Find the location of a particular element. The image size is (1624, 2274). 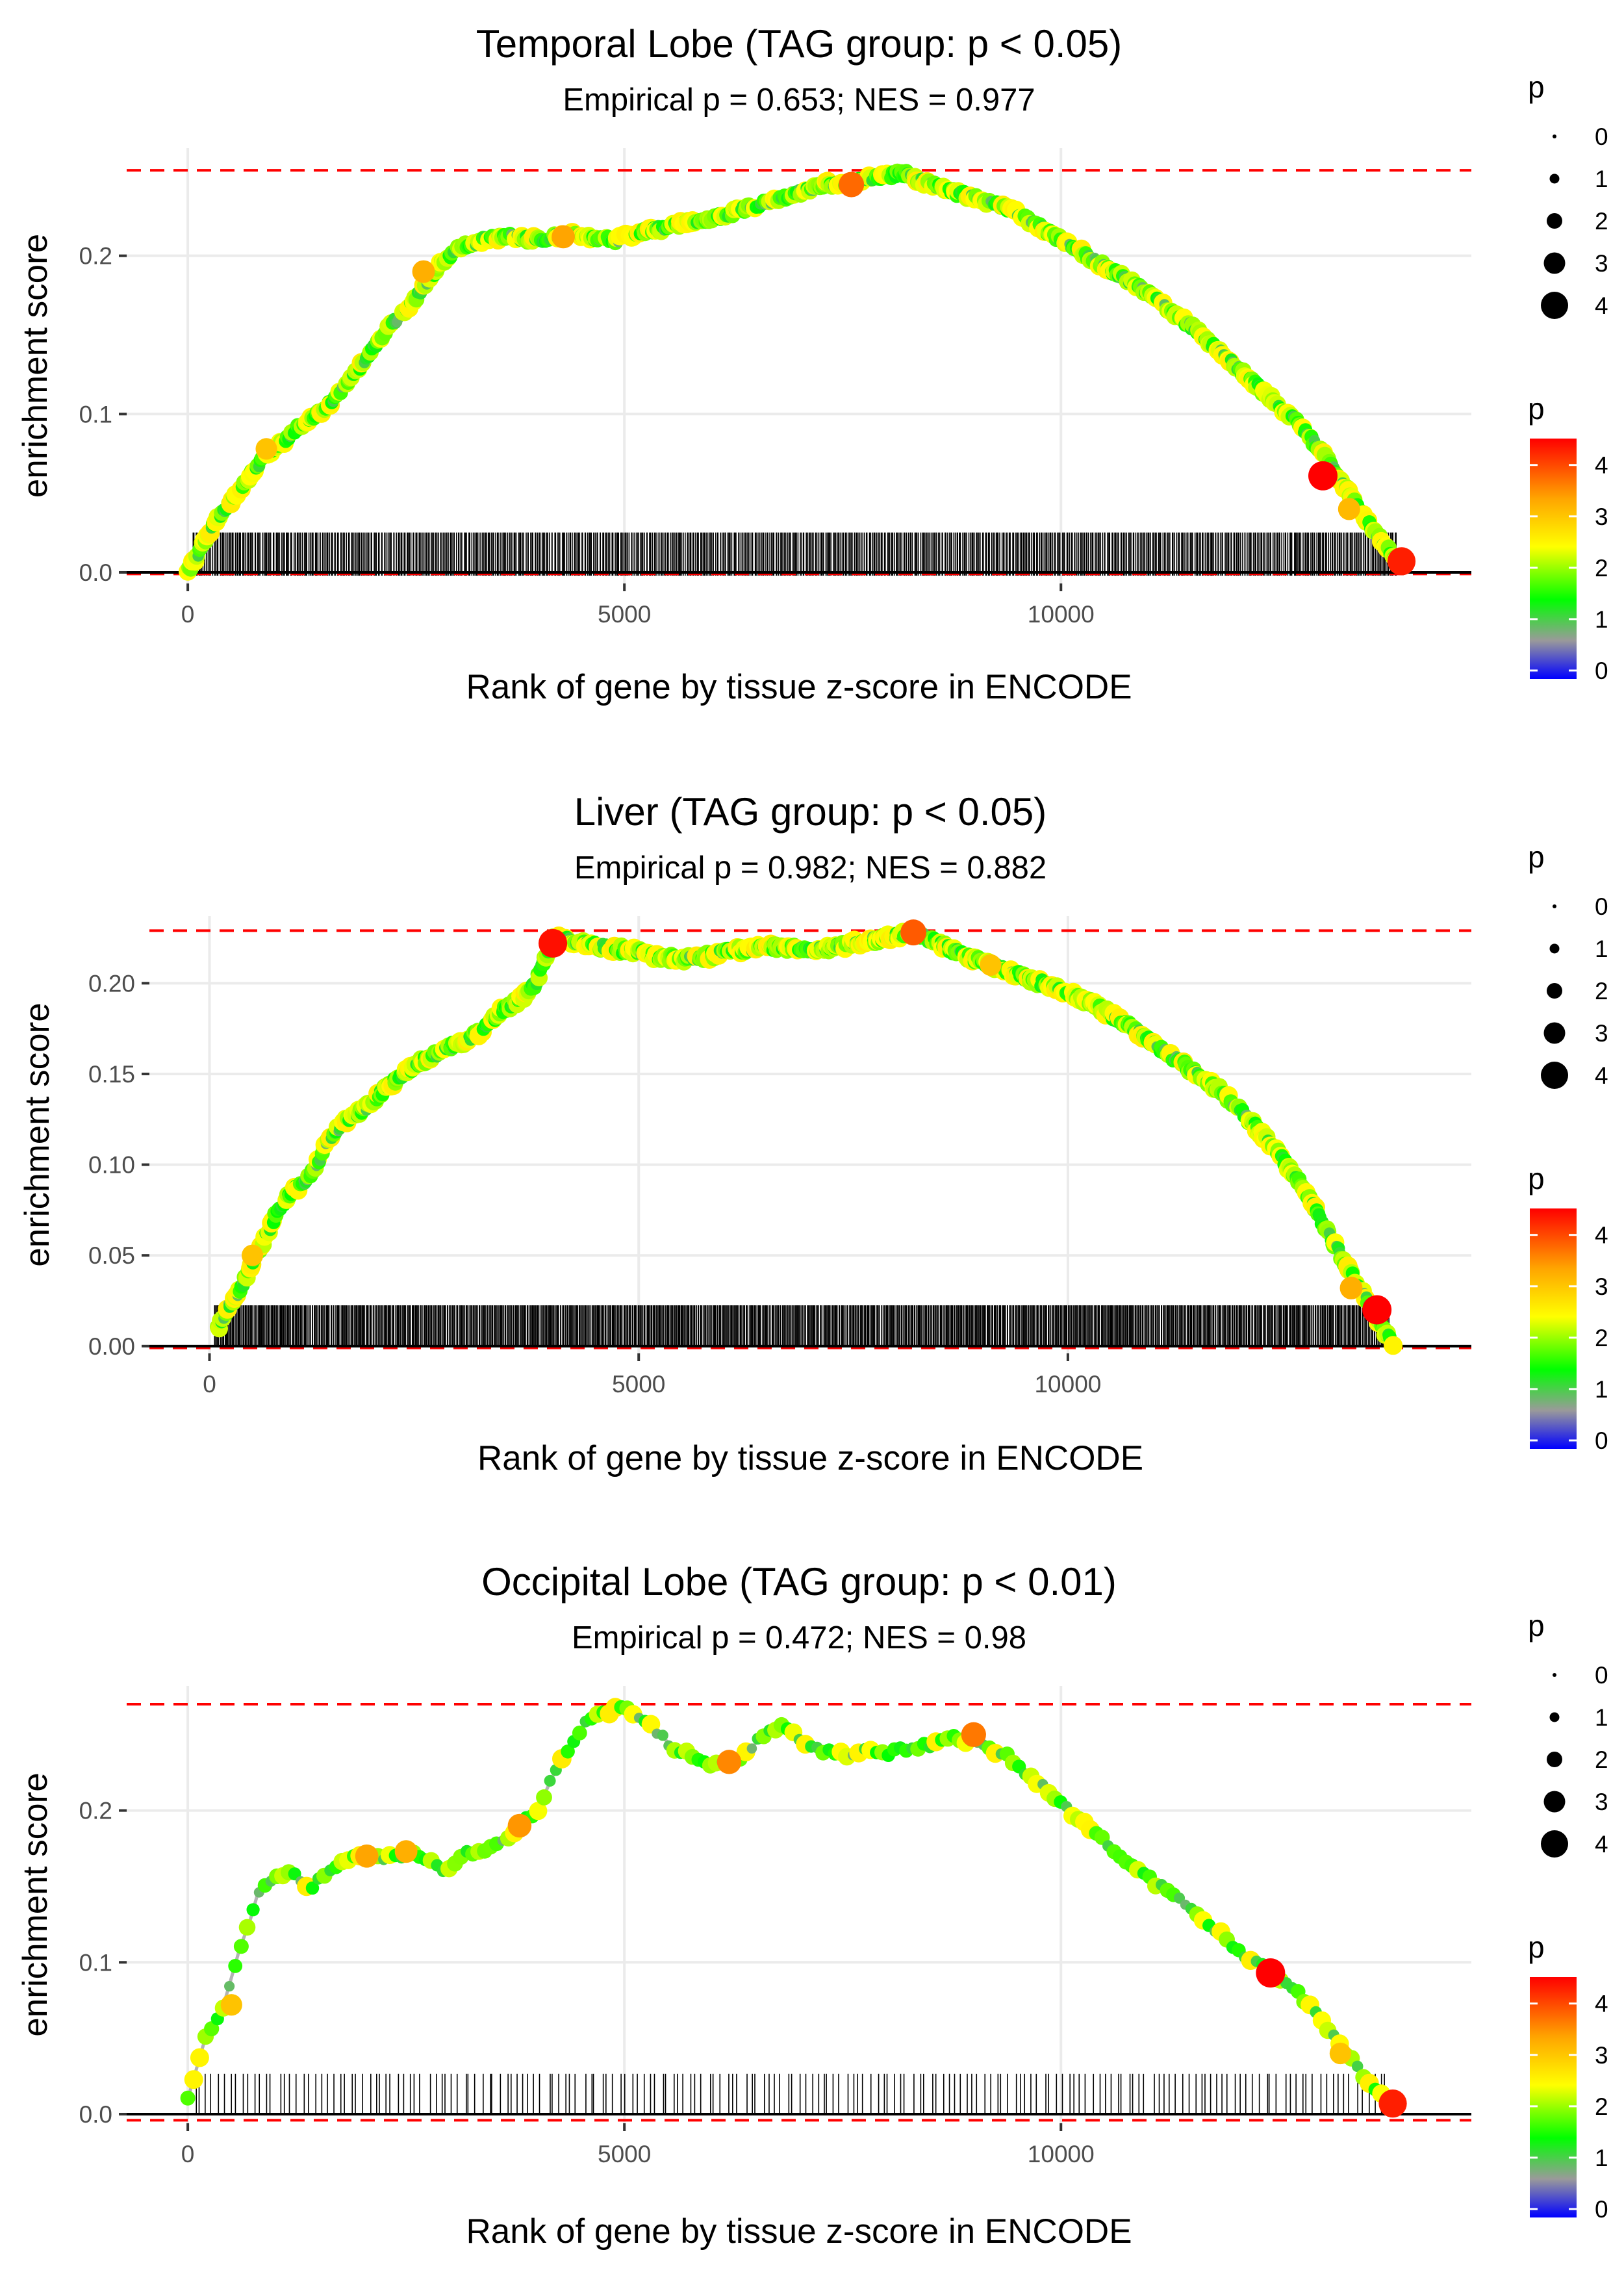

y-tick-label: 0.15 is located at coordinates (111, 1074).